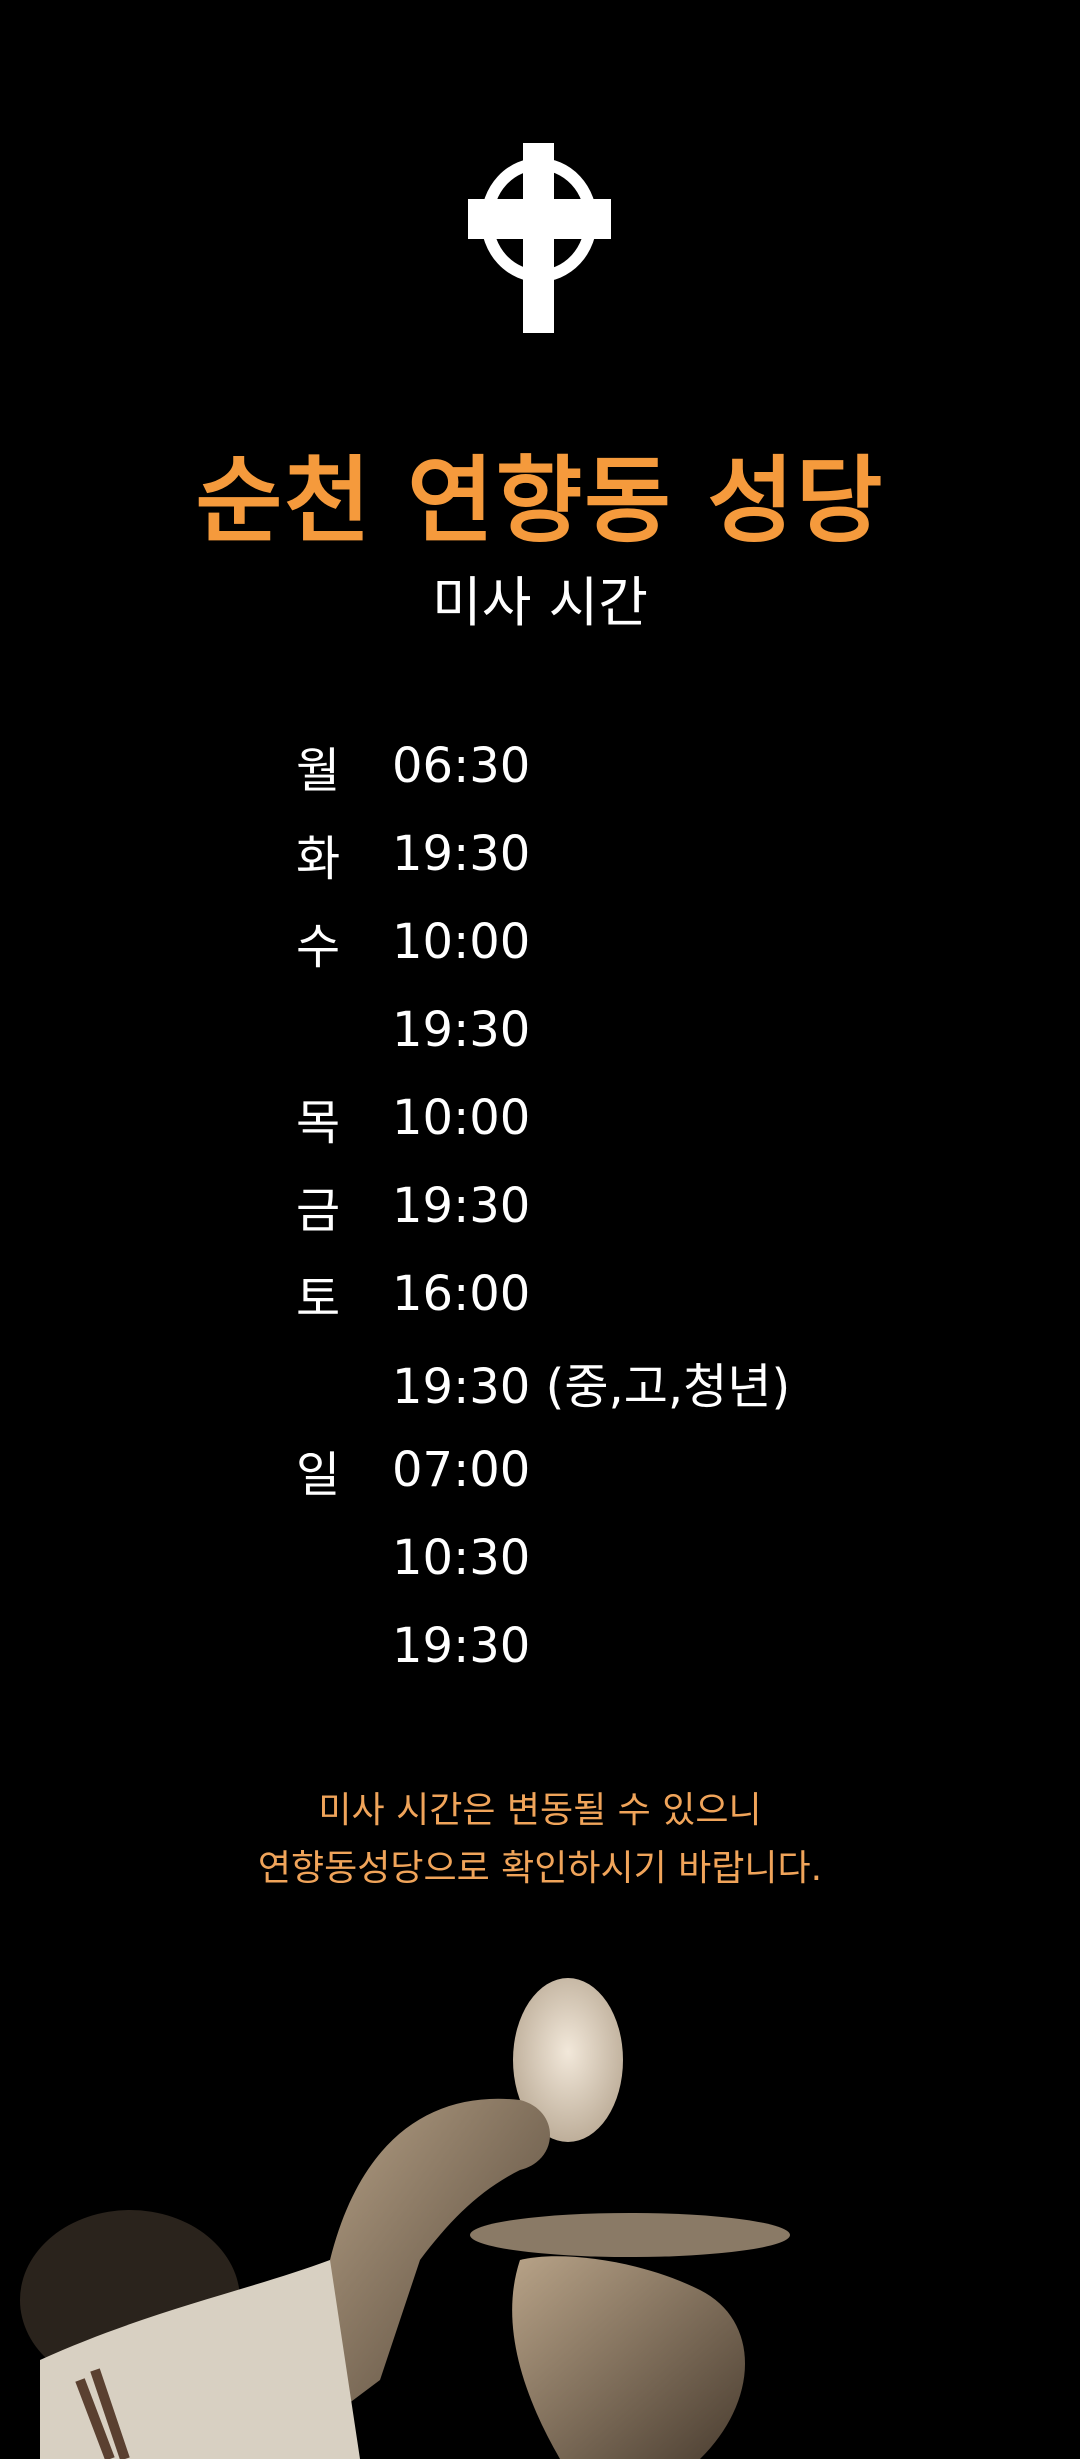 The image size is (1080, 2459). Describe the element at coordinates (540, 501) in the screenshot. I see `page-title: 순천 연향동 성당` at that location.